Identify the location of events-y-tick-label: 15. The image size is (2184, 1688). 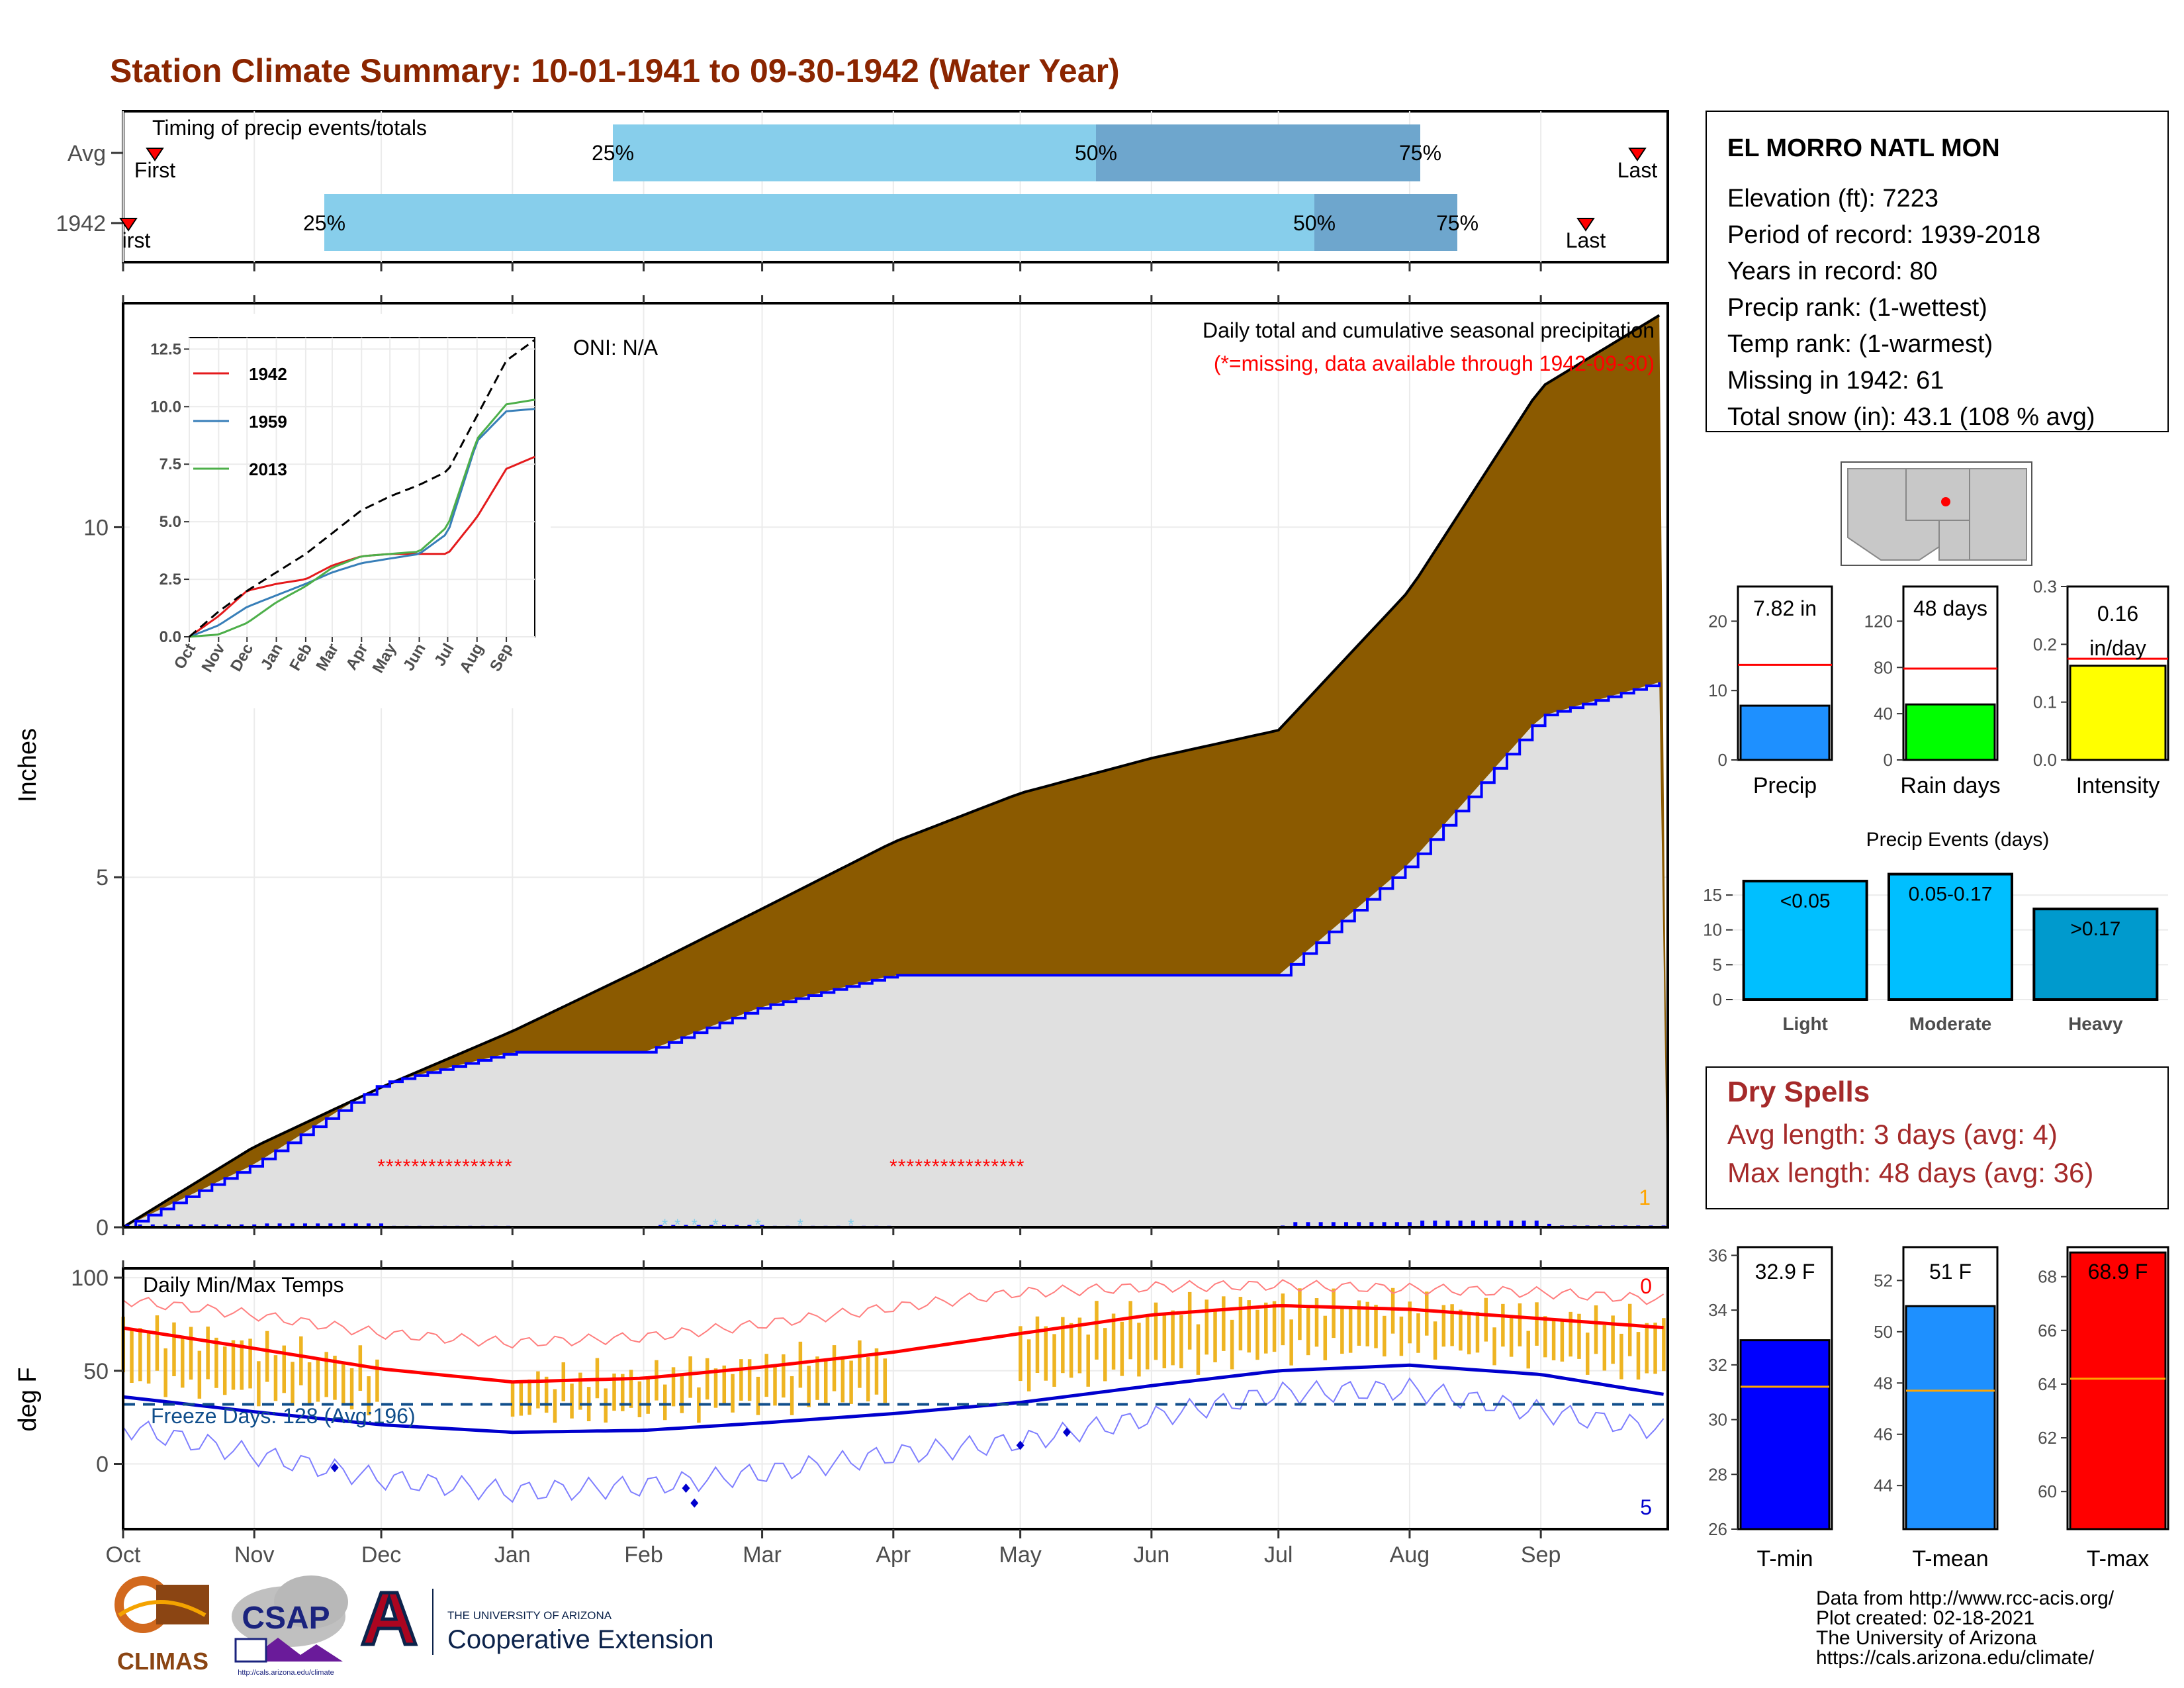
(1712, 895).